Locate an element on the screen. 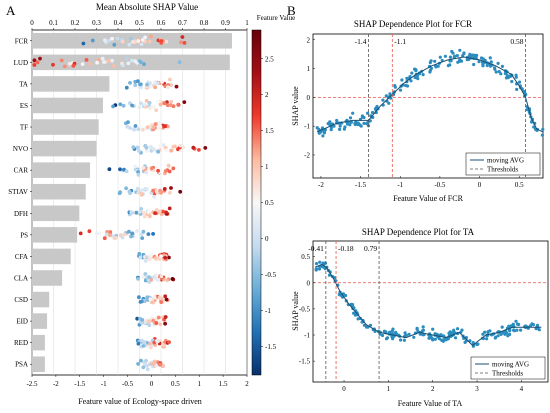 The width and height of the screenshot is (550, 413). fcr-title: SHAP Dependence Plot for FCR is located at coordinates (413, 24).